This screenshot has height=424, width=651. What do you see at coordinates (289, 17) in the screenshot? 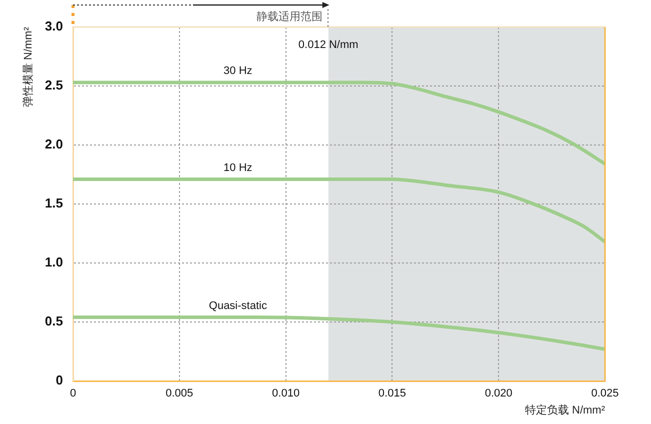
I see `text: 静载适用范围` at bounding box center [289, 17].